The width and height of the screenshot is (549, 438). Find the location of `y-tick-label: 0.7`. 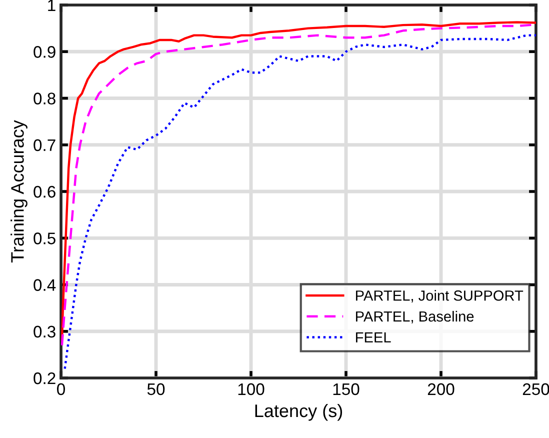

y-tick-label: 0.7 is located at coordinates (45, 145).